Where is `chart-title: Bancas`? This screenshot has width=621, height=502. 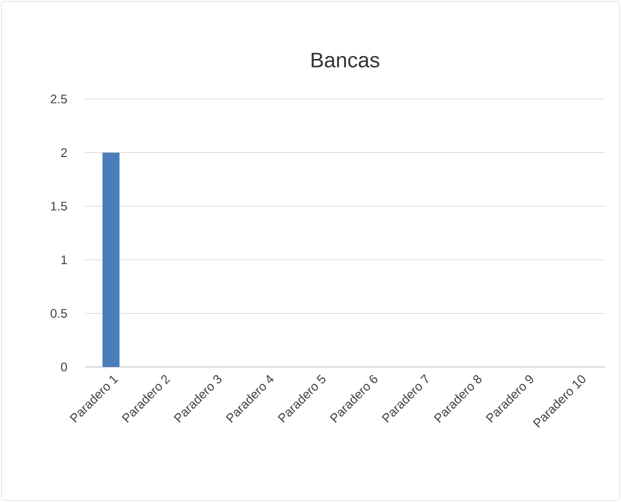
chart-title: Bancas is located at coordinates (346, 60).